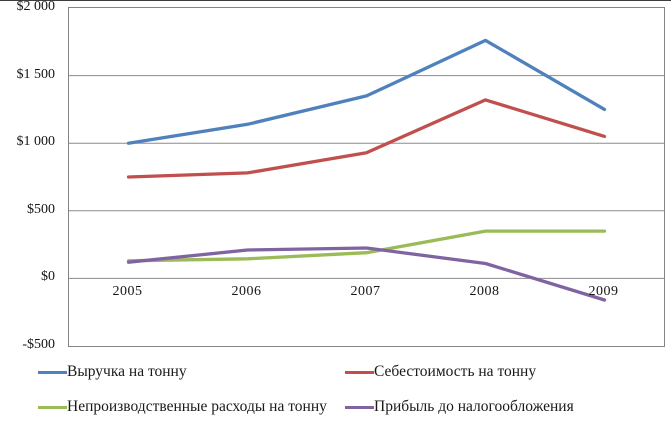 This screenshot has height=428, width=671. Describe the element at coordinates (38, 344) in the screenshot. I see `y-tick-label: -$500` at that location.